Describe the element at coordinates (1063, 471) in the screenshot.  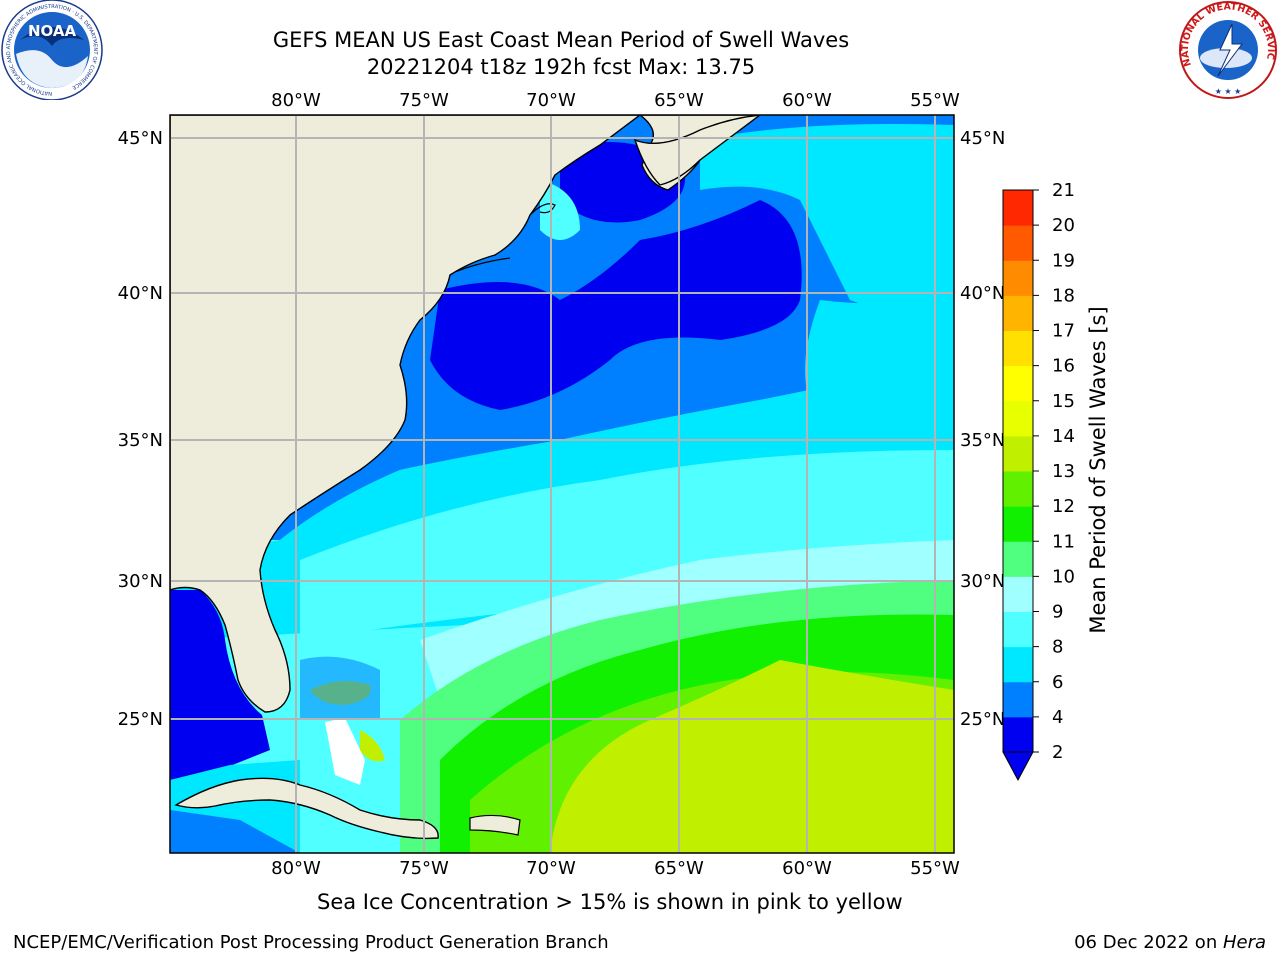
I see `colorbar-tick-label: 13` at that location.